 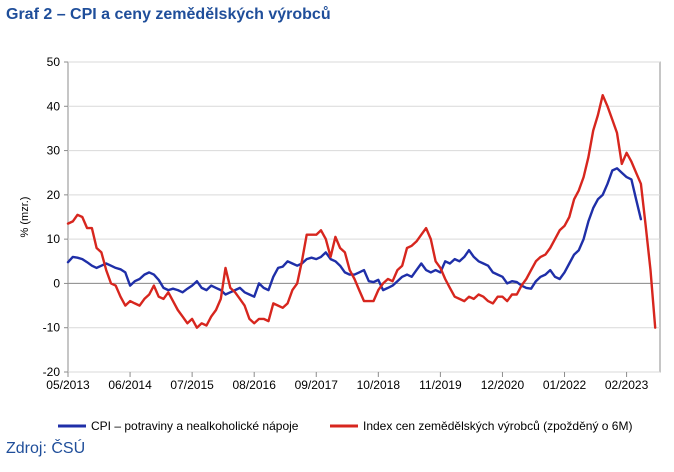 I want to click on x-tick-label: 11/2019, so click(x=440, y=385).